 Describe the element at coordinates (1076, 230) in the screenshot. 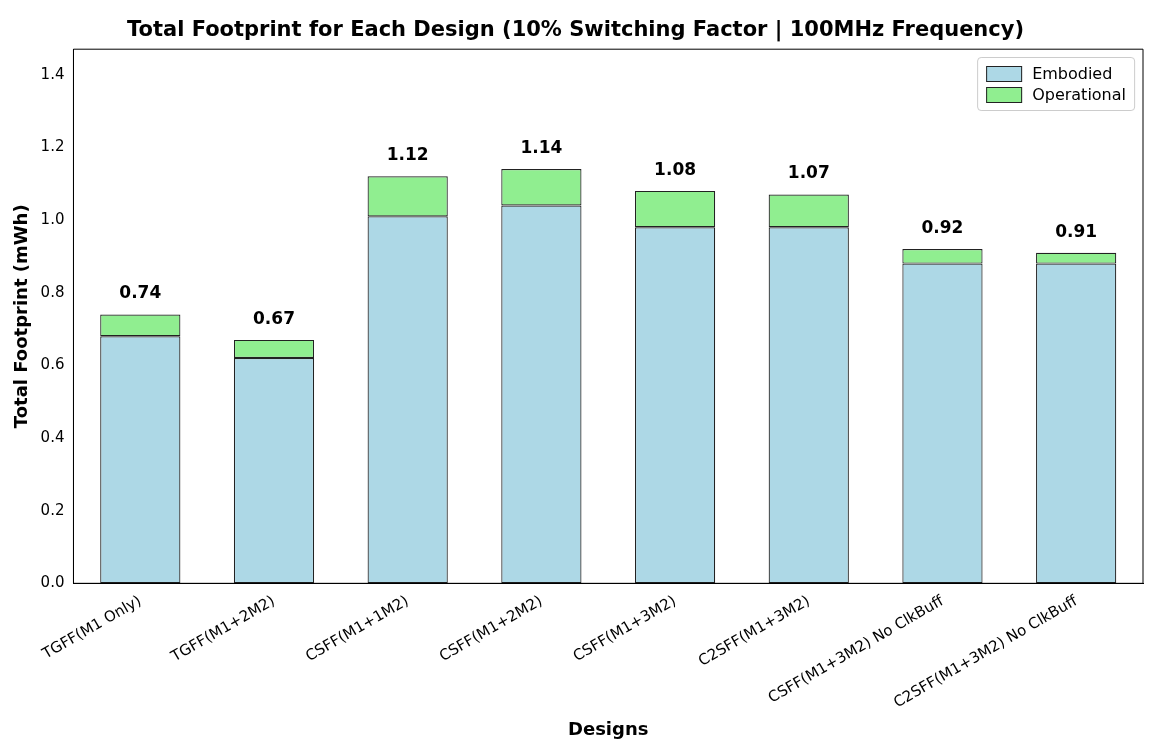

I see `total-label: 0.91` at that location.